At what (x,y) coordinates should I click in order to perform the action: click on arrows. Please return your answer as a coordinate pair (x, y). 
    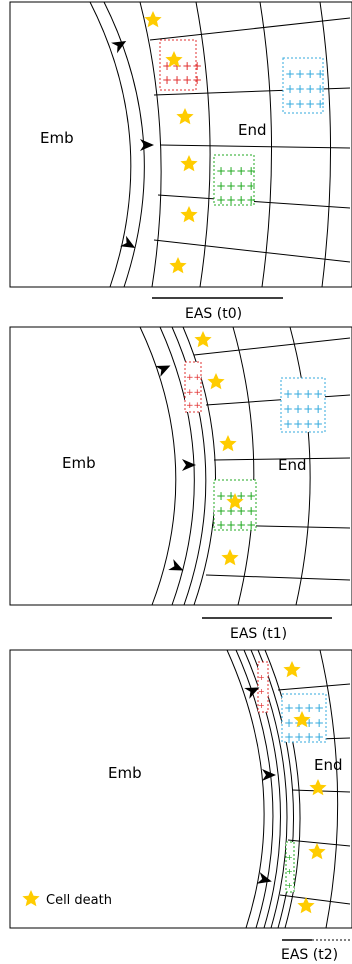
    Looking at the image, I should click on (132, 144).